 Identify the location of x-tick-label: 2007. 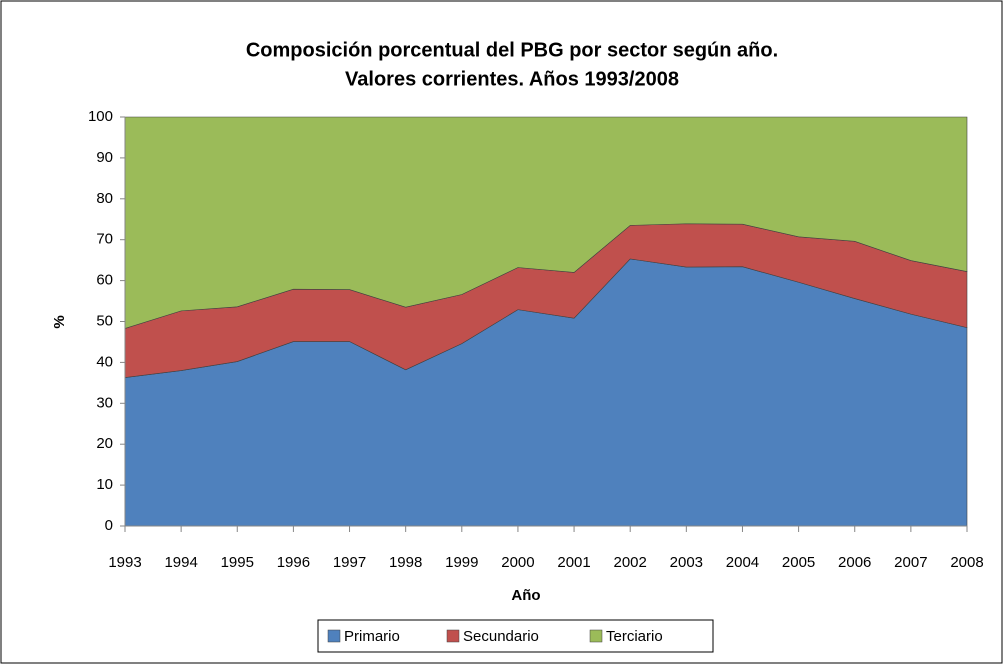
(910, 562).